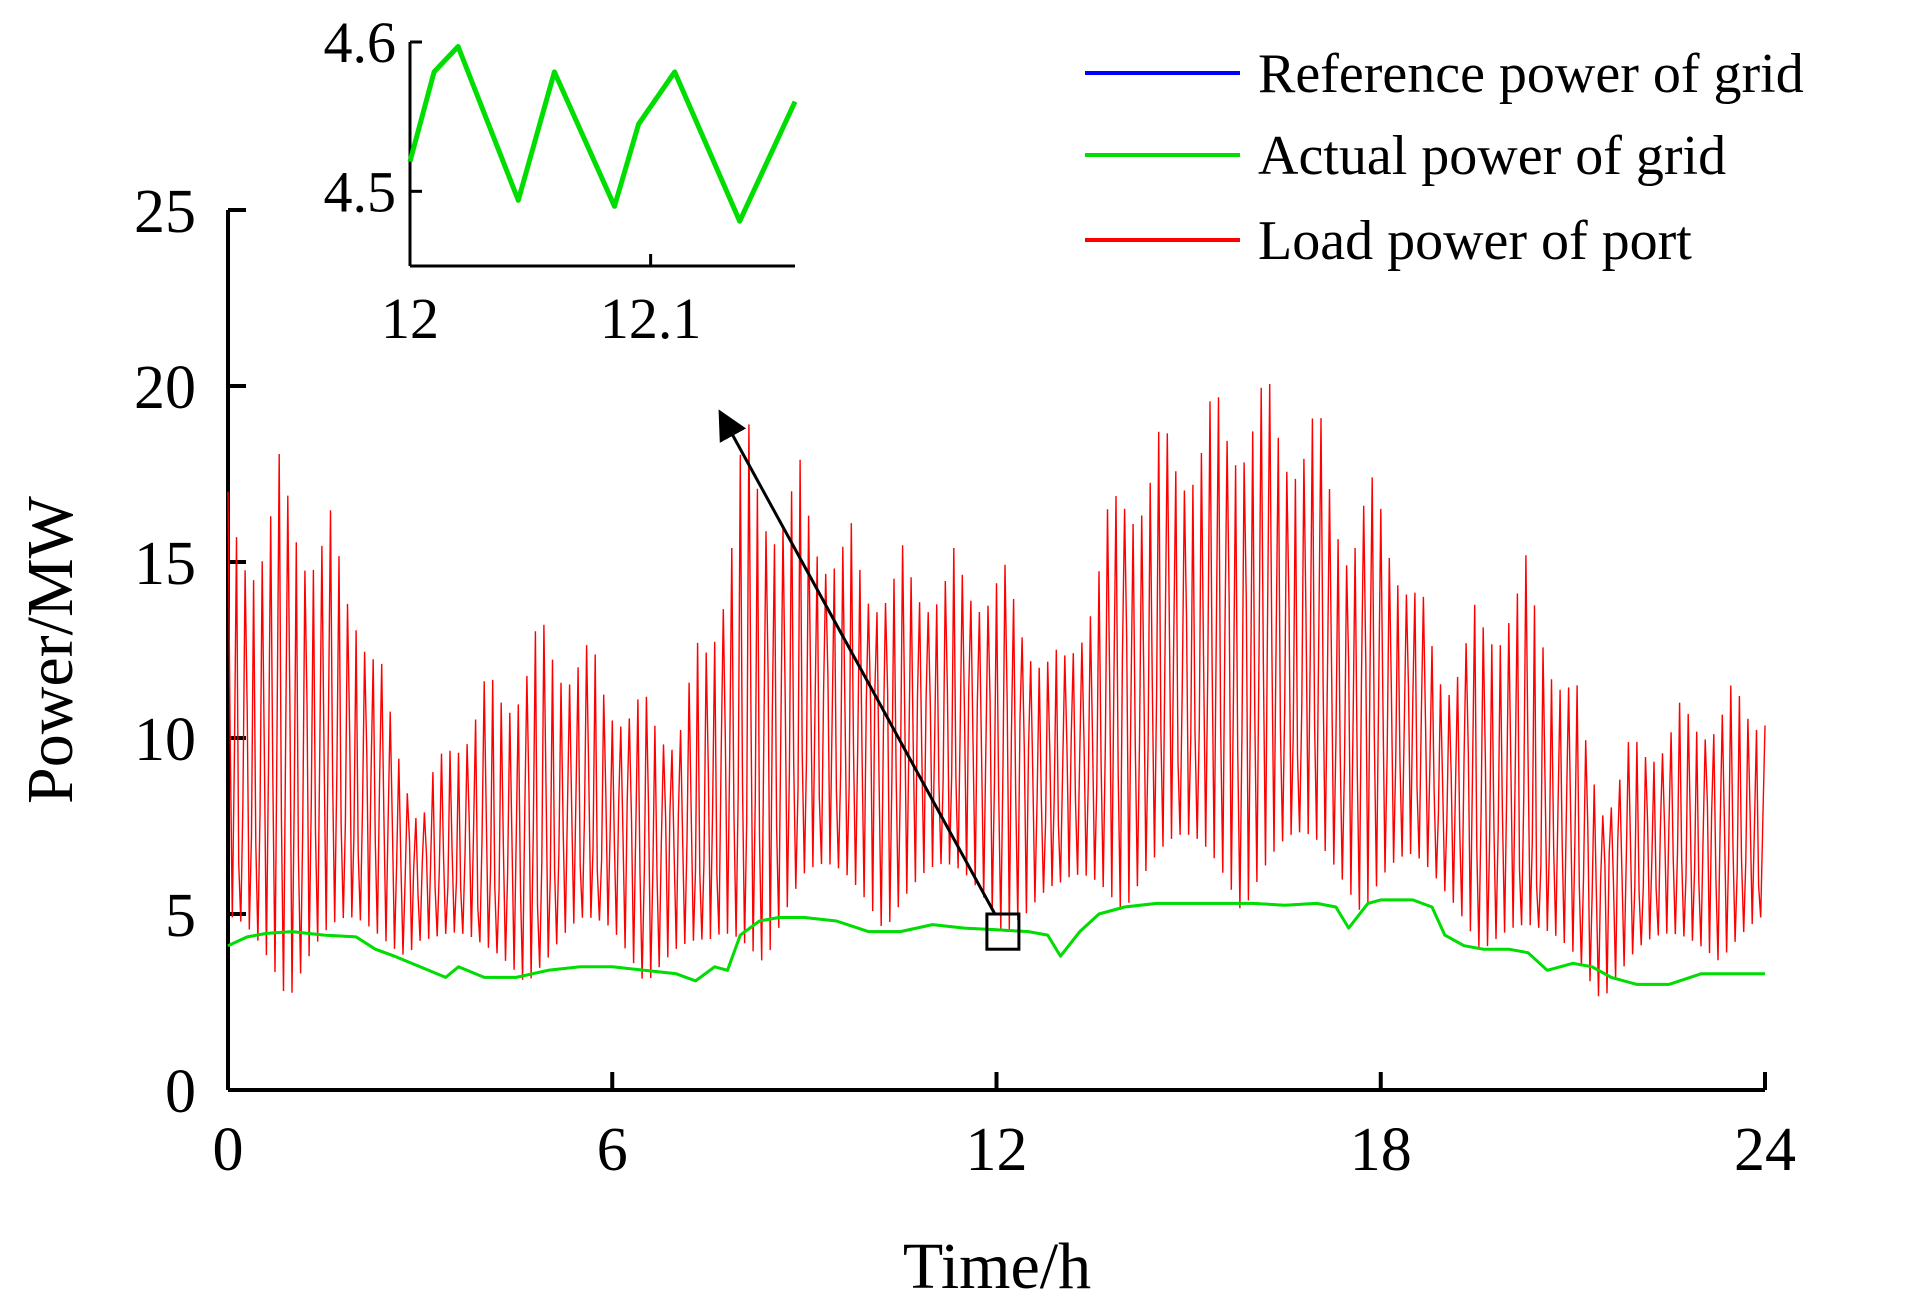 This screenshot has height=1305, width=1925. I want to click on y-tick-label: 25, so click(165, 212).